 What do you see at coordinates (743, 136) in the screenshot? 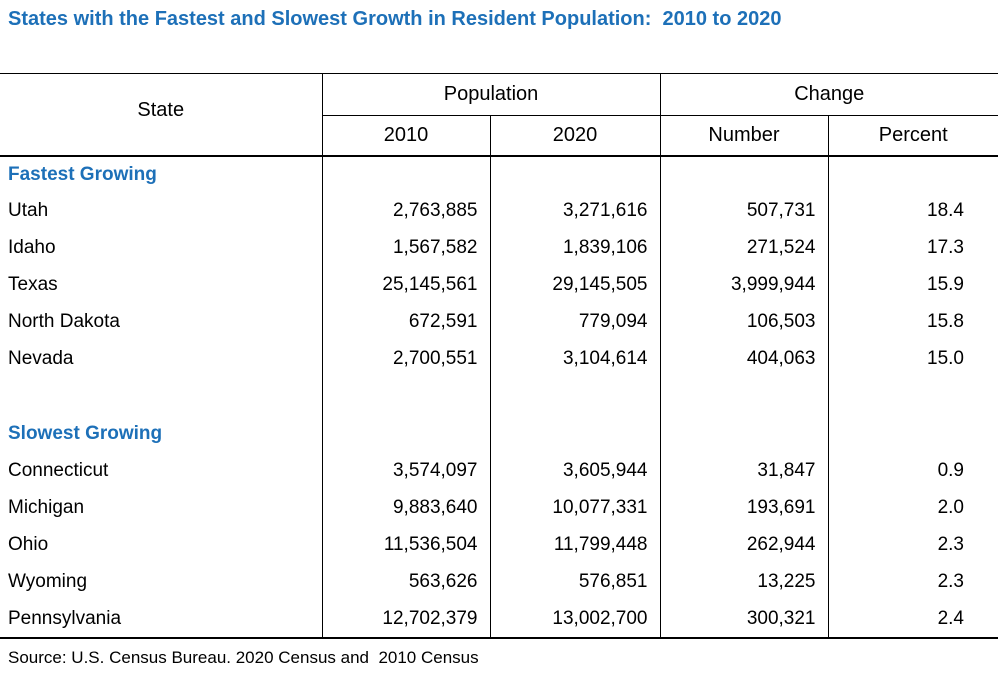
I see `col-header-number: Number` at bounding box center [743, 136].